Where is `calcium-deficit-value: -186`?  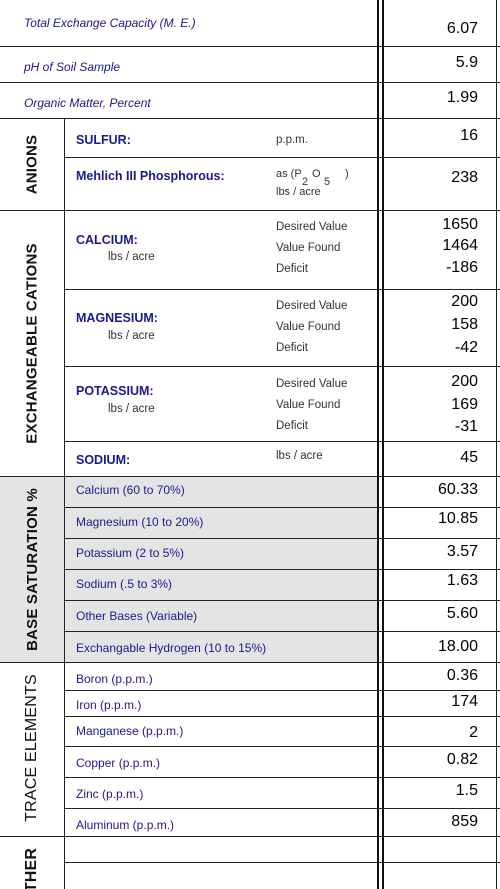
calcium-deficit-value: -186 is located at coordinates (461, 267).